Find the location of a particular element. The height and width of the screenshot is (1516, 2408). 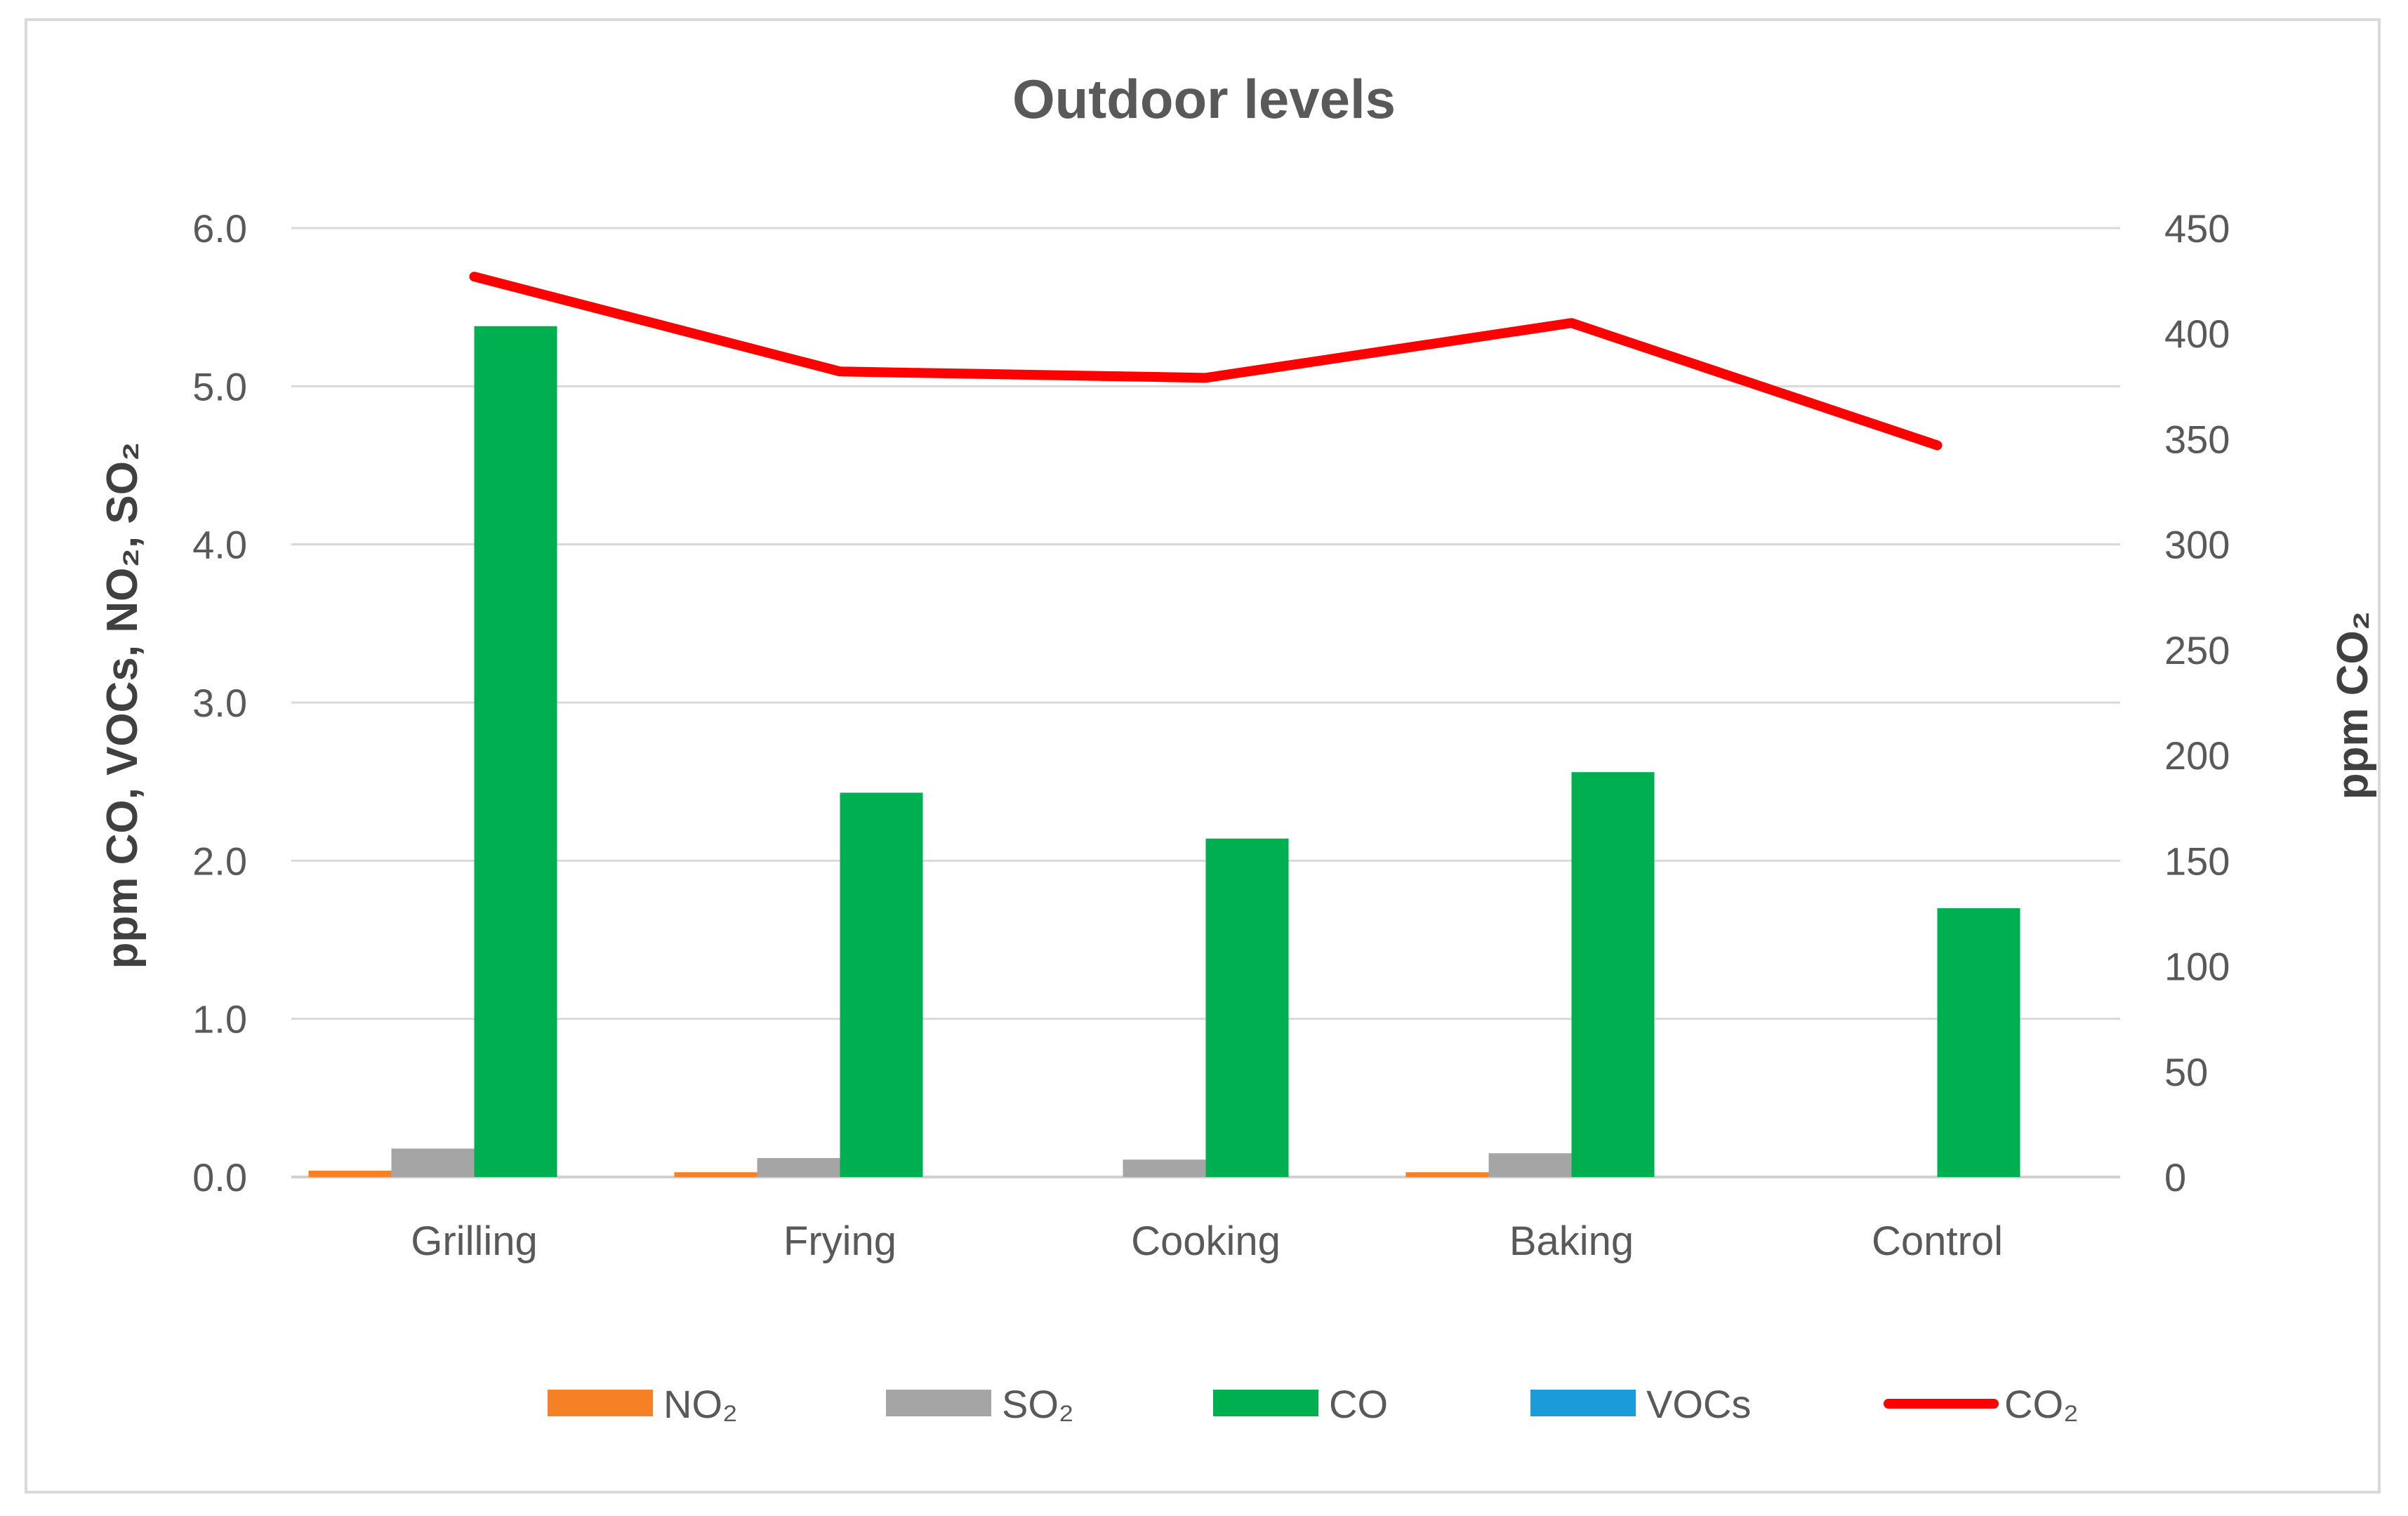

y-right-tick-label: 50 is located at coordinates (2186, 1072).